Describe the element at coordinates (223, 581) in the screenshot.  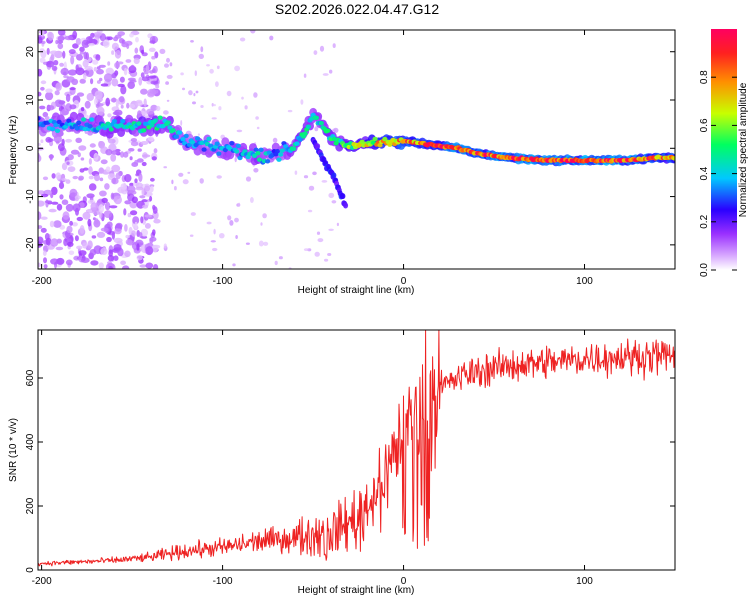
I see `snr-x-tick-label: -100` at that location.